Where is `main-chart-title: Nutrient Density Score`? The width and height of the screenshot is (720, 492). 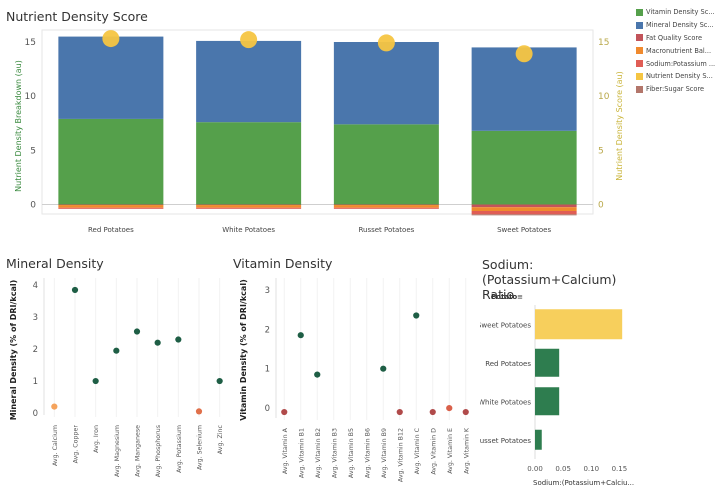
main-chart-title: Nutrient Density Score is located at coordinates (77, 16).